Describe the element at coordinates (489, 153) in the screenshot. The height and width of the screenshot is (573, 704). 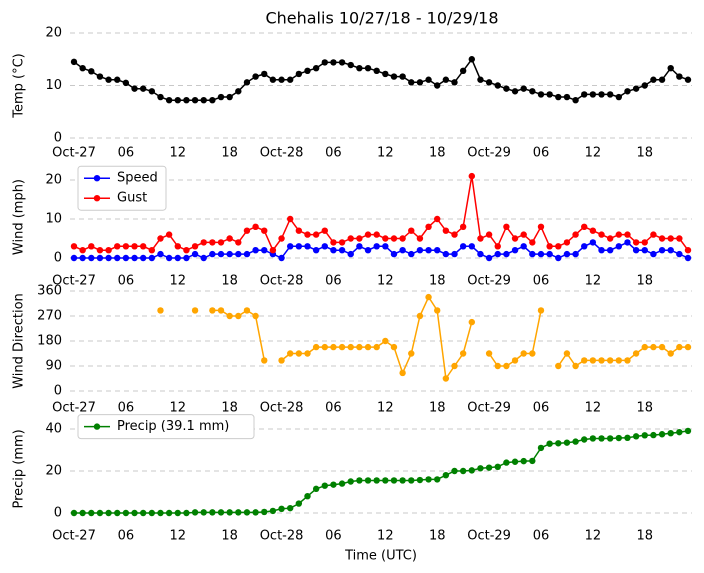
I see `x-tick-label: Oct-29` at that location.